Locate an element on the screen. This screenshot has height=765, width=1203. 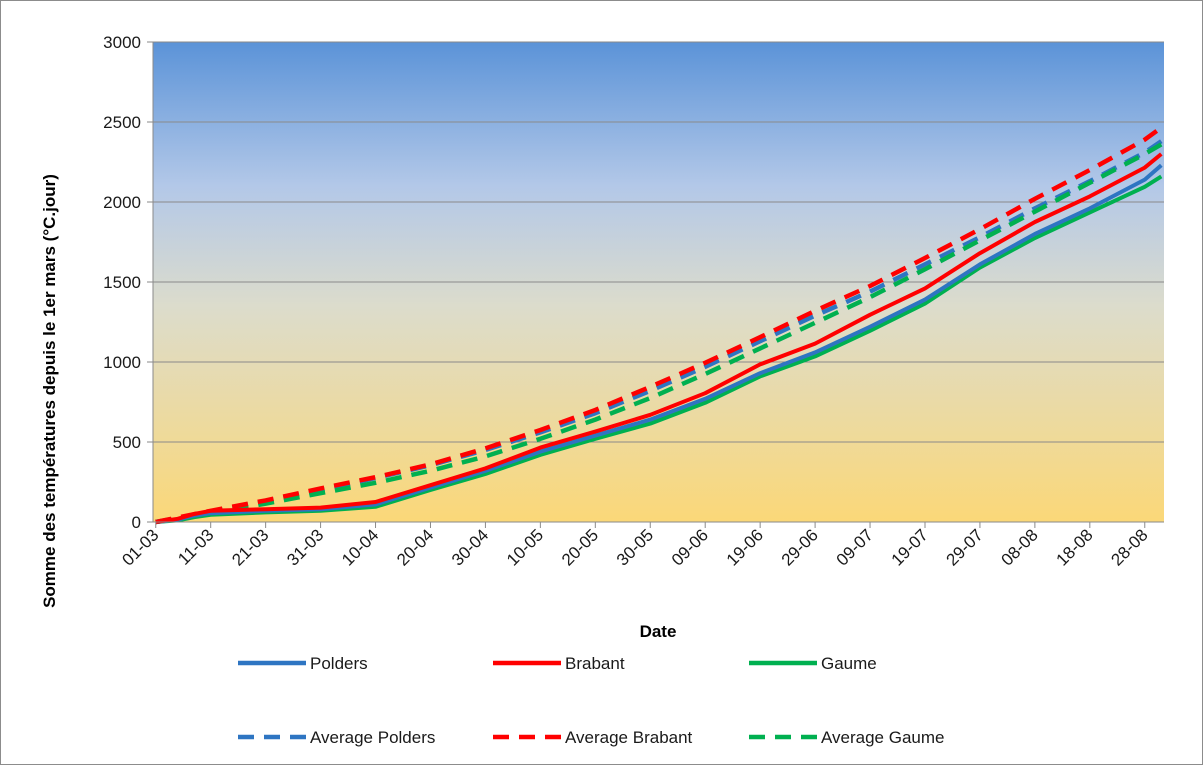
x-tick-label: 20-05 is located at coordinates (580, 547).